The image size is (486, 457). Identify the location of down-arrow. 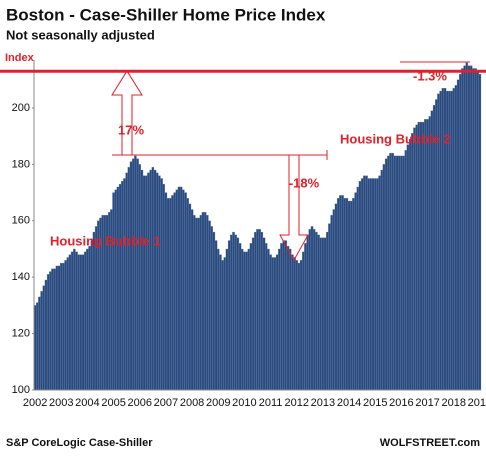
(294, 208).